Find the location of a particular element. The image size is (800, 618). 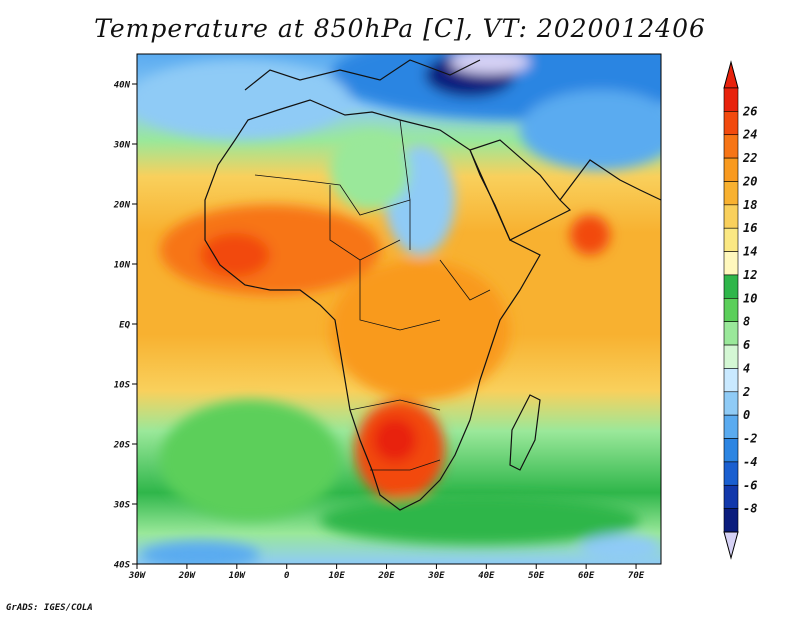

lat-tick-label: 20N is located at coordinates (122, 206).